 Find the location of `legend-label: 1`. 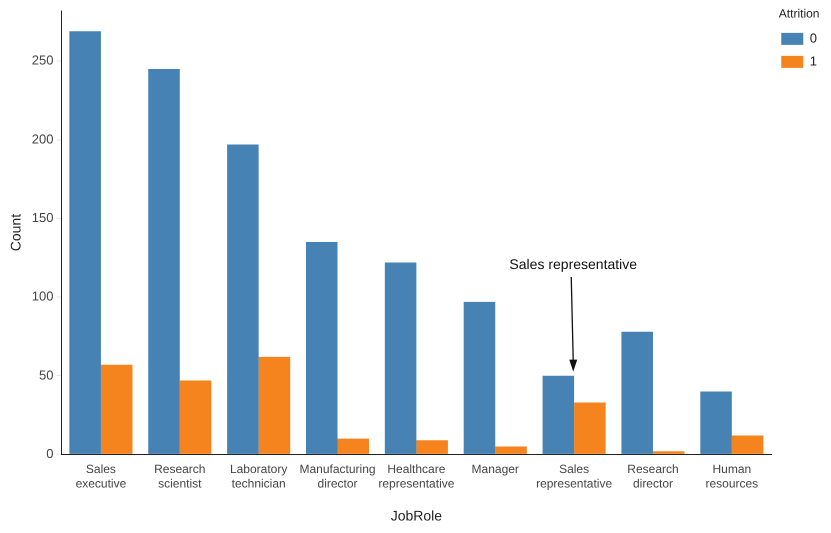

legend-label: 1 is located at coordinates (814, 60).